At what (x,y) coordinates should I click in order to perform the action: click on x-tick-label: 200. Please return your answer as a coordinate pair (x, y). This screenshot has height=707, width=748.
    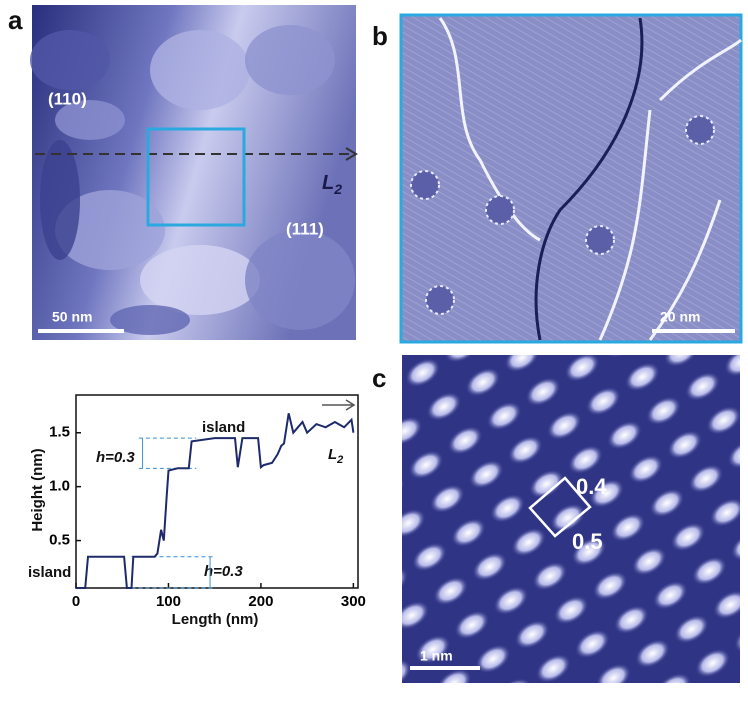
    Looking at the image, I should click on (260, 601).